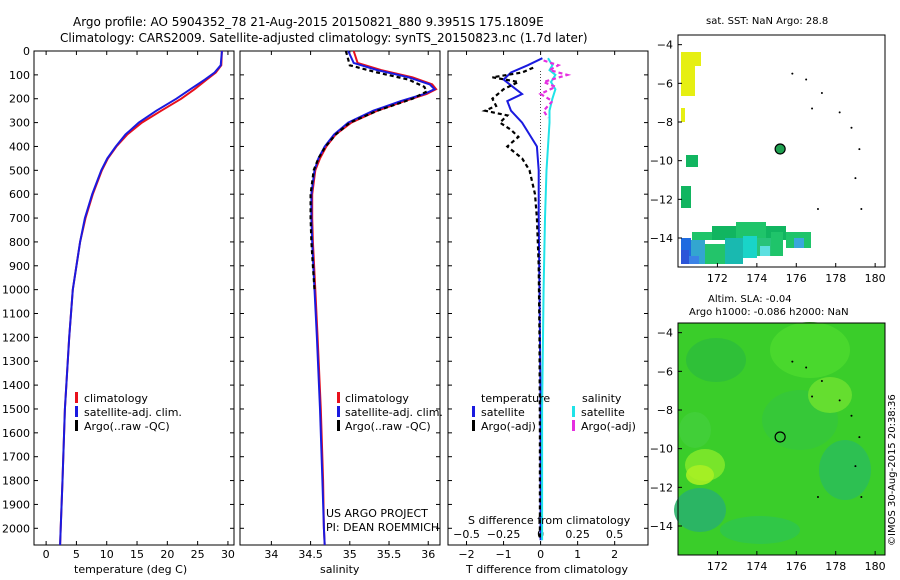 The image size is (900, 580). I want to click on x-tick-label: 0.25, so click(577, 534).